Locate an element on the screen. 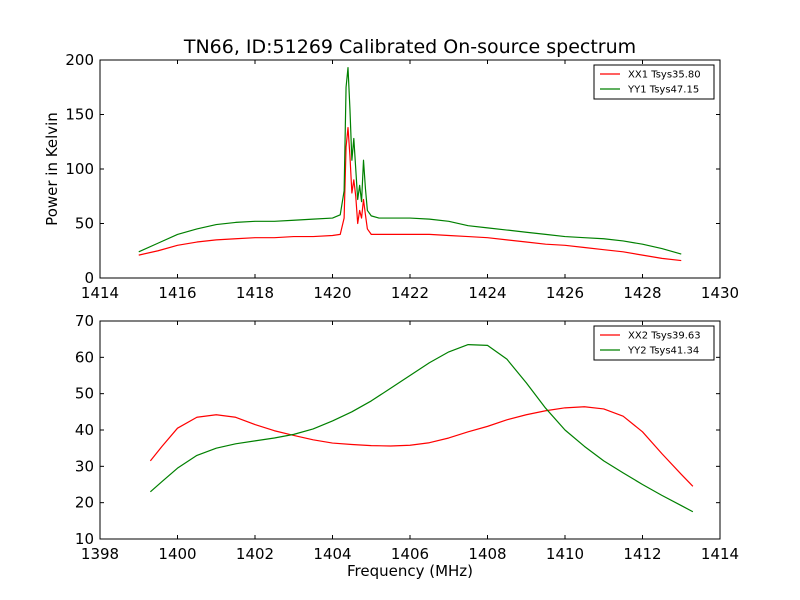  legend-label: YY2 Tsys41.34 is located at coordinates (663, 351).